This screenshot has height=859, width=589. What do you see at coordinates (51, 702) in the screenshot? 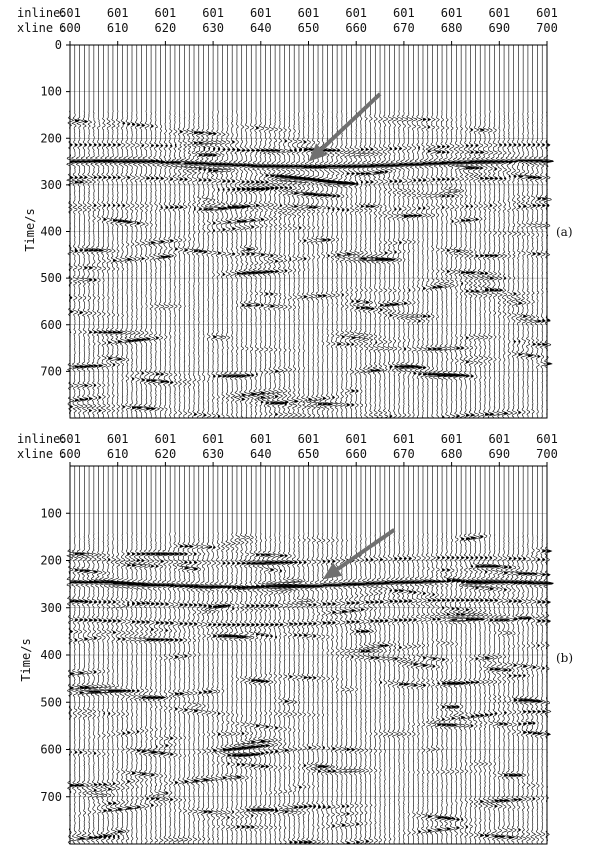
I see `y-tick-label: 500` at bounding box center [51, 702].